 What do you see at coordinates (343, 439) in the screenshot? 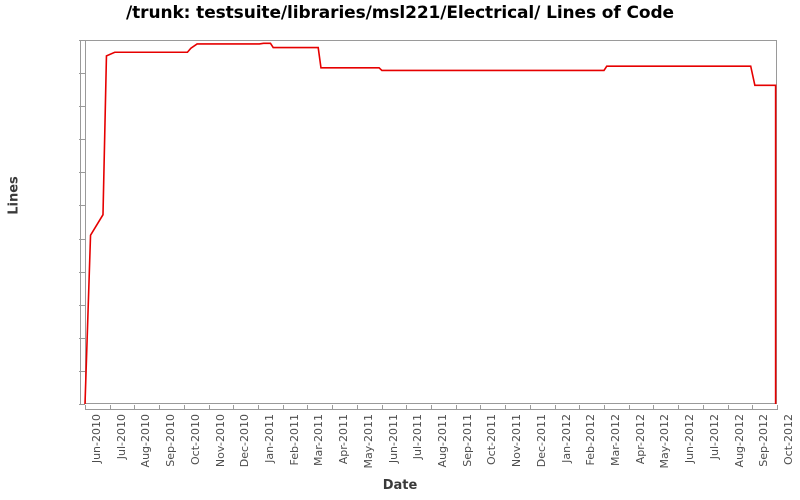
I see `x-tick-label: Apr-2011` at bounding box center [343, 439].